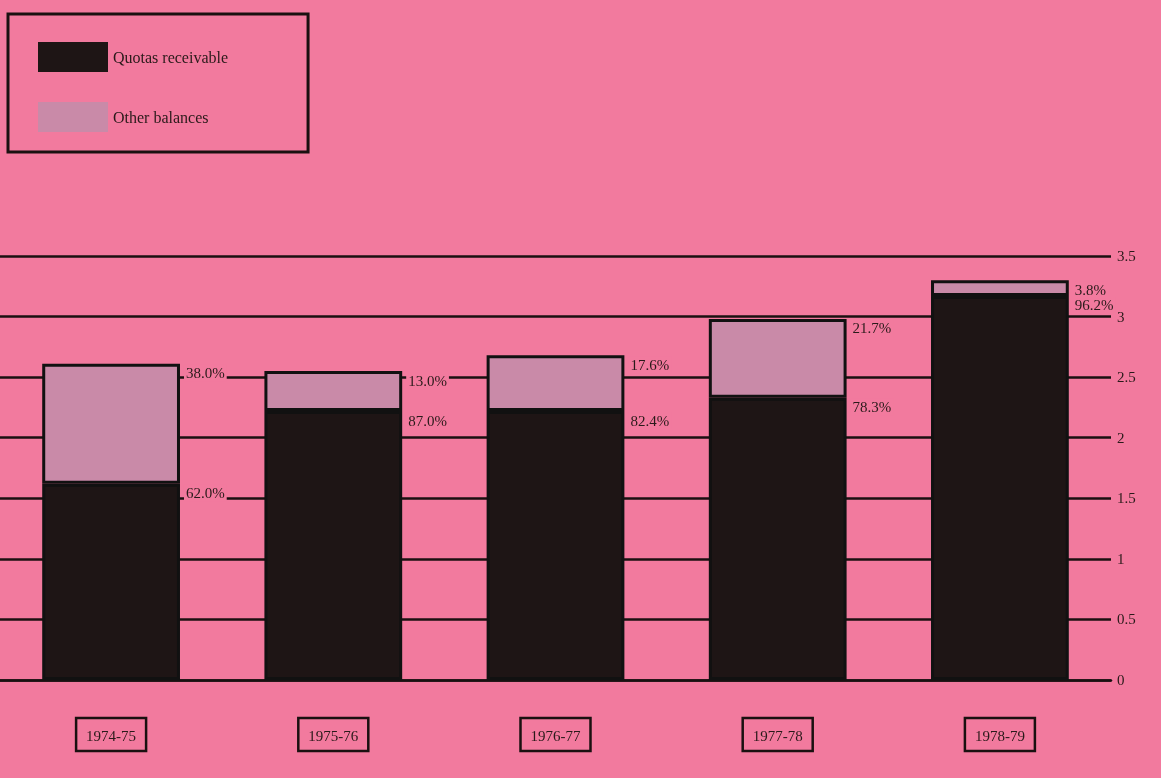  I want to click on y-tick-label: 0, so click(1121, 680).